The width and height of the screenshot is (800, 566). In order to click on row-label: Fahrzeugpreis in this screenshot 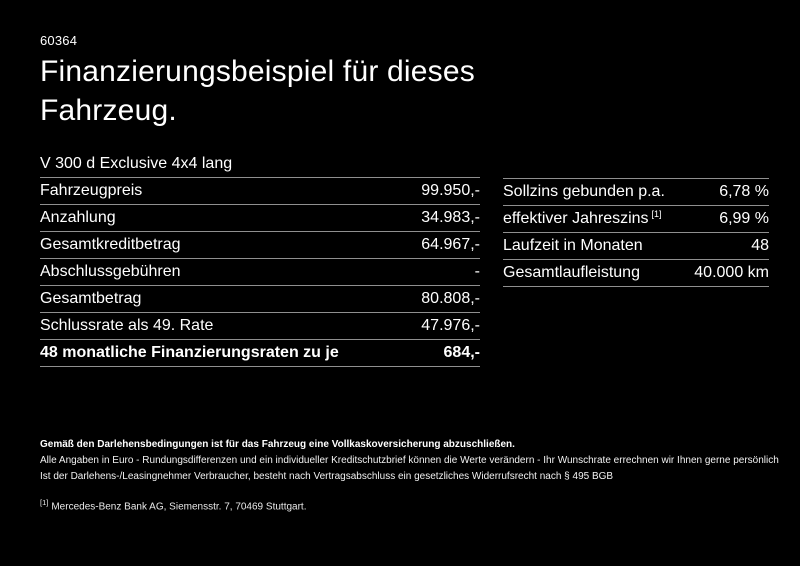, I will do `click(91, 190)`.